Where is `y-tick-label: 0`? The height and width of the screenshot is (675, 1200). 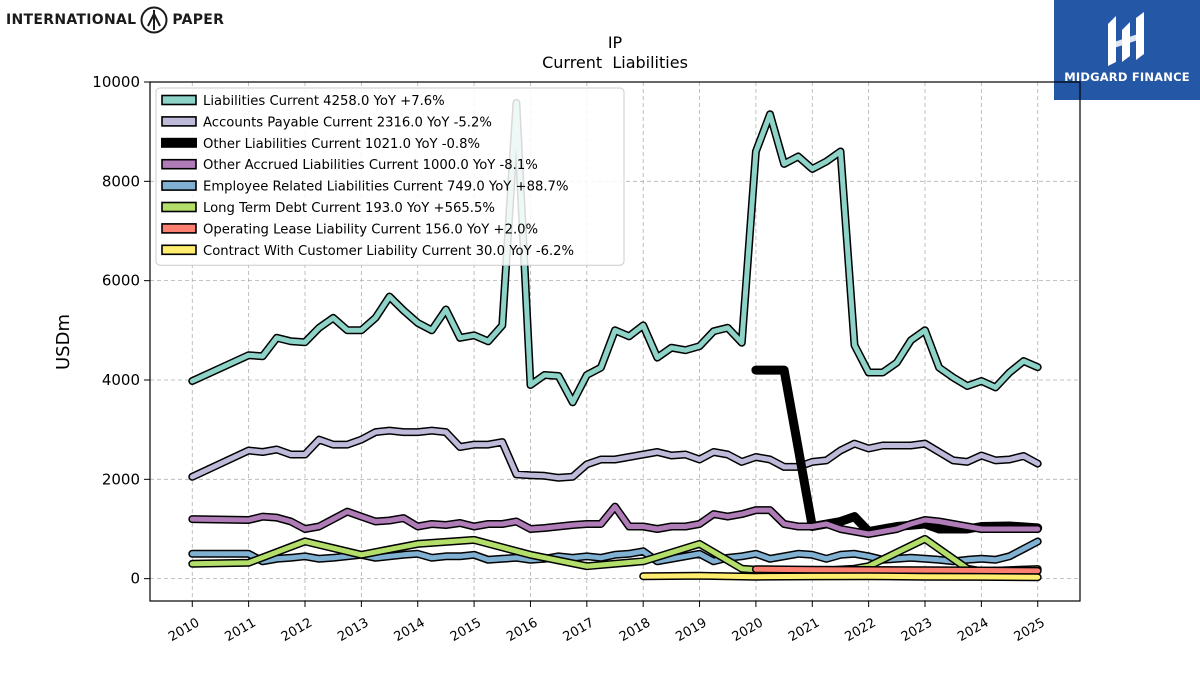
y-tick-label: 0 is located at coordinates (135, 579).